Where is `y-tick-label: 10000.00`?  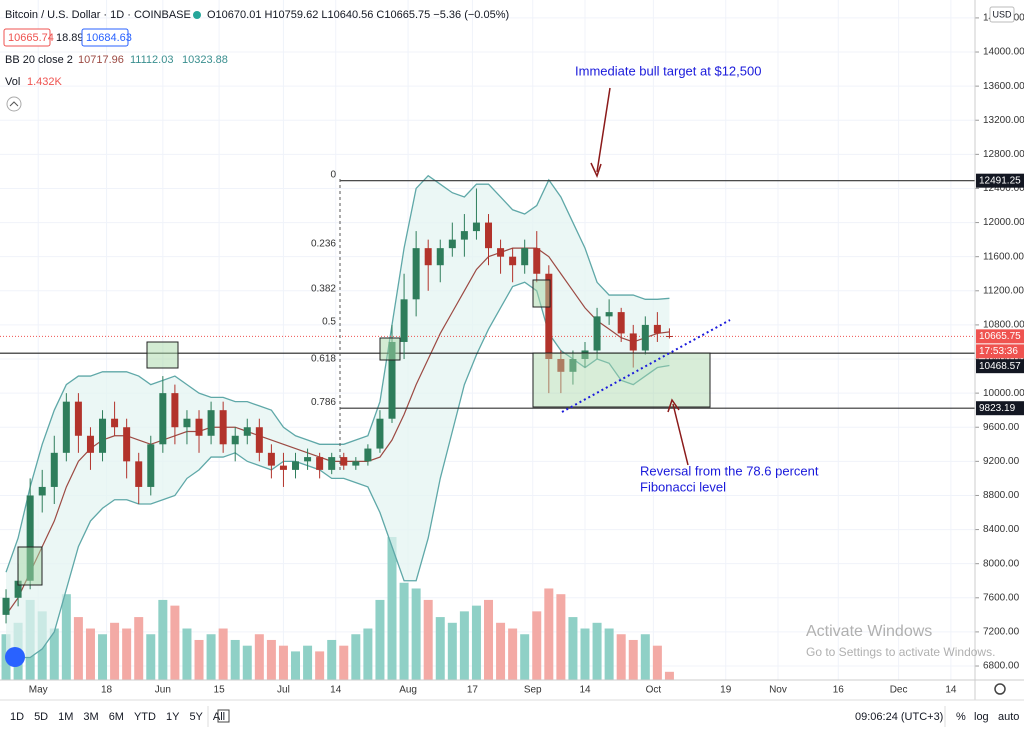
y-tick-label: 10000.00 is located at coordinates (1003, 393).